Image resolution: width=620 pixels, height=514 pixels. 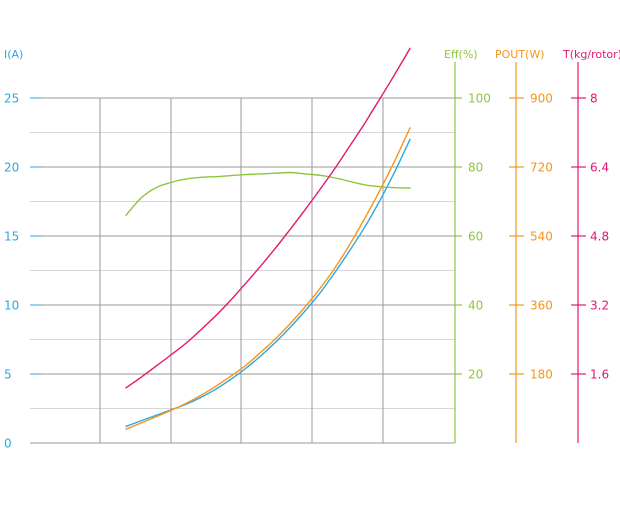 I want to click on tick-label-power: 360, so click(x=541, y=306).